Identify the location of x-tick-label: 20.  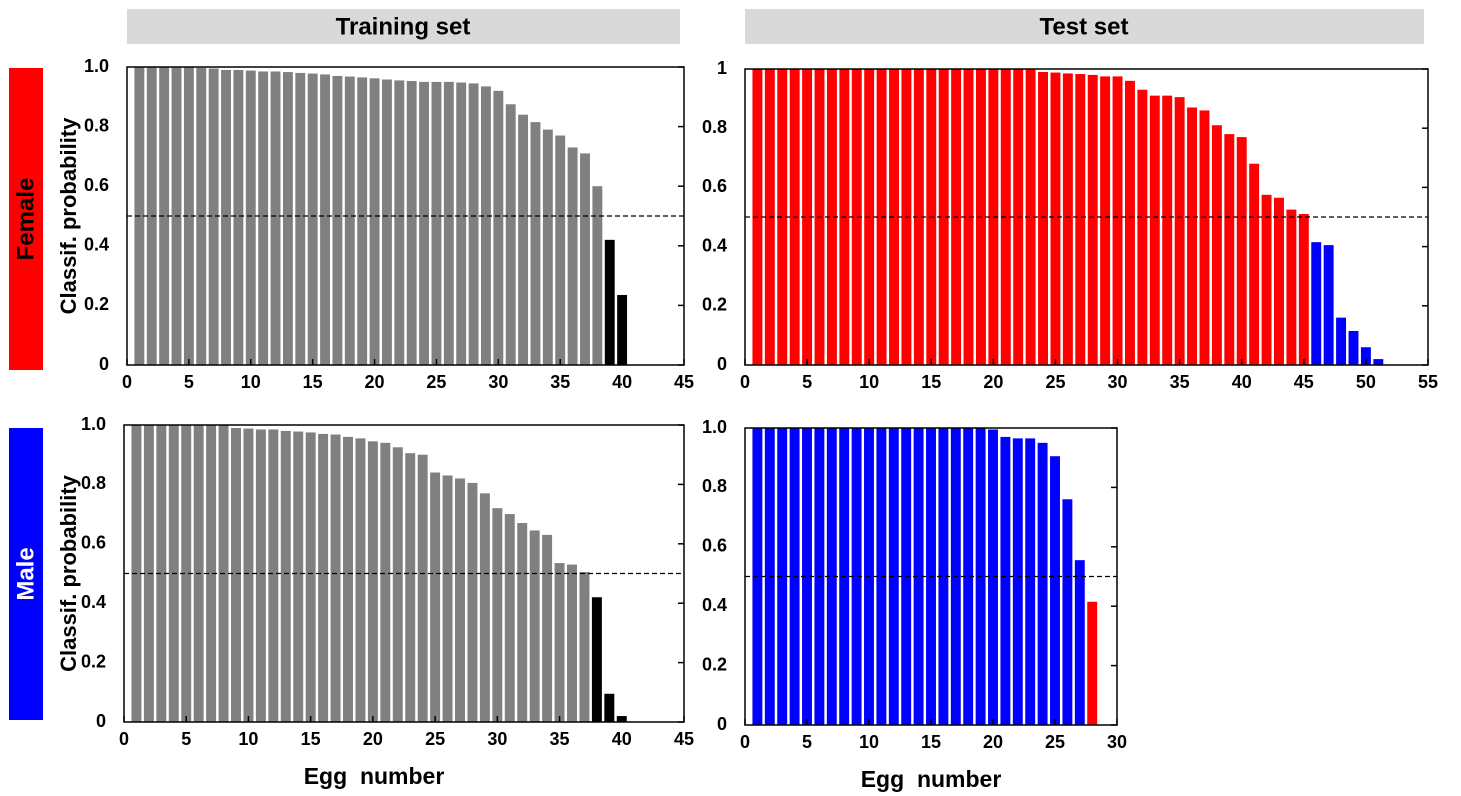
(375, 382).